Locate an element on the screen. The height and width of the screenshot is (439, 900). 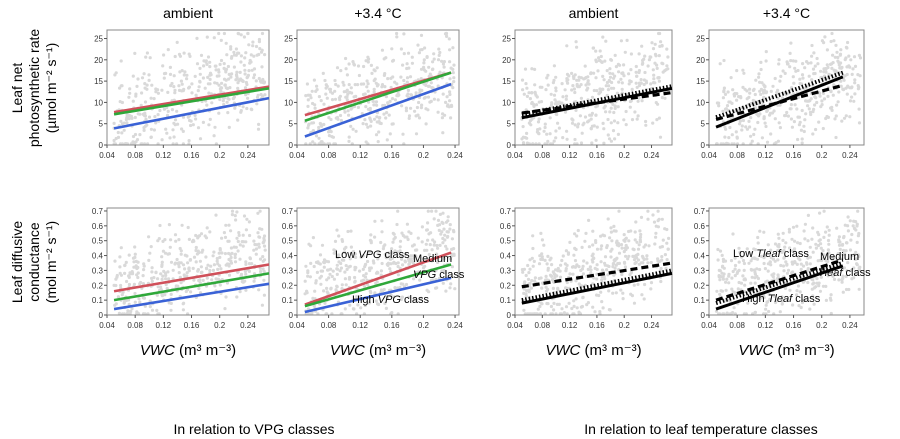
group-label-vpg: In relation to VPG classes is located at coordinates (253, 429).